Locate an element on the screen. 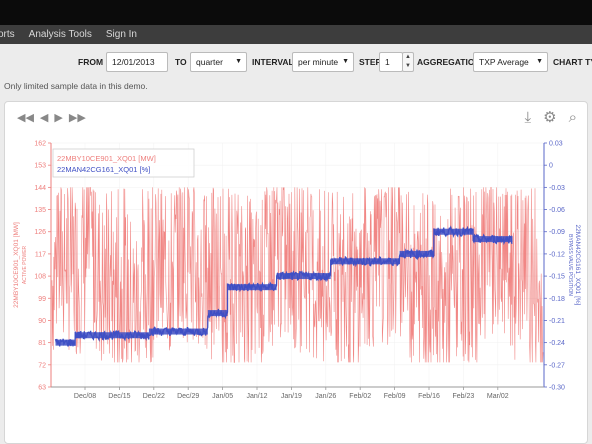 This screenshot has width=592, height=444. left-tick-label: 153 is located at coordinates (40, 166).